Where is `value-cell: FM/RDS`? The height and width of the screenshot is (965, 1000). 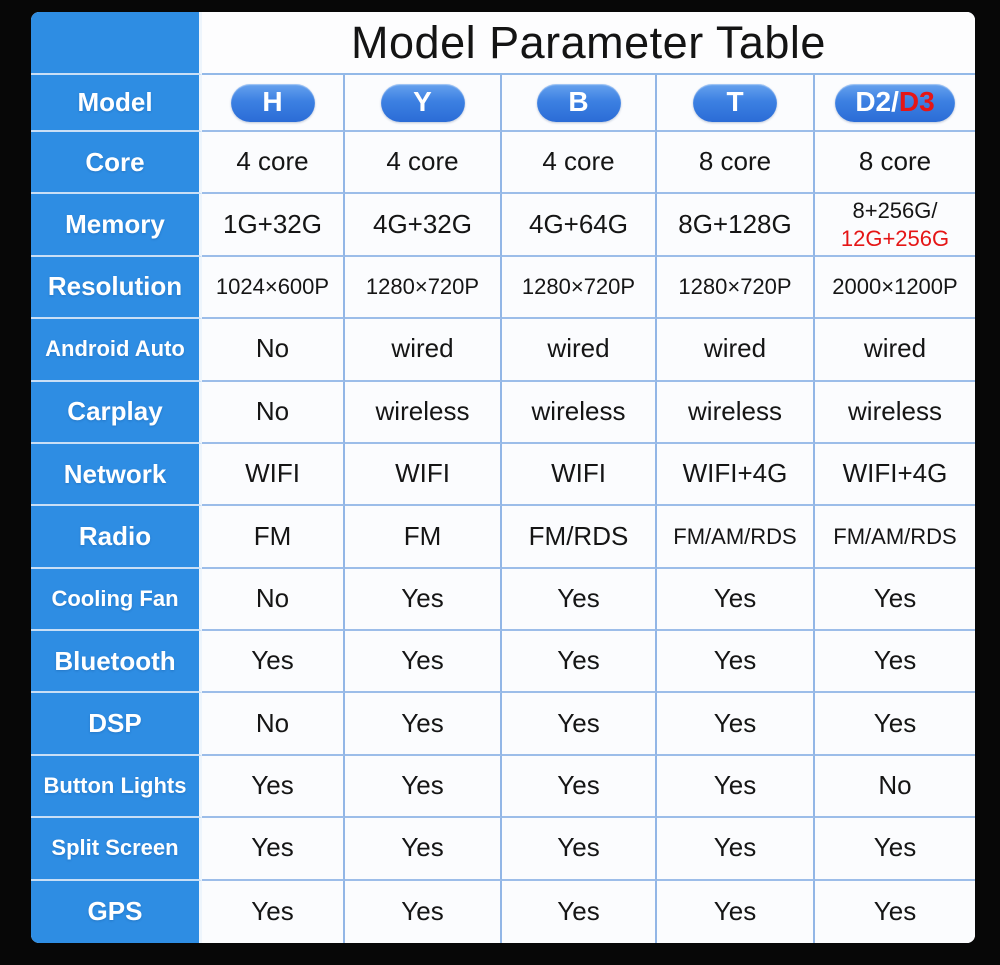
value-cell: FM/RDS is located at coordinates (579, 537).